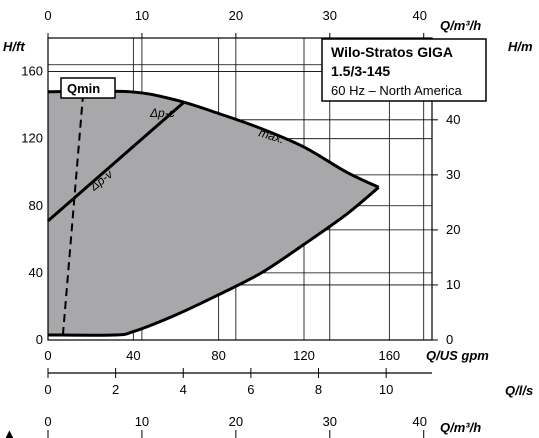 Image resolution: width=539 pixels, height=438 pixels. What do you see at coordinates (419, 421) in the screenshot?
I see `m3h-bottom-tick-label: 40` at bounding box center [419, 421].